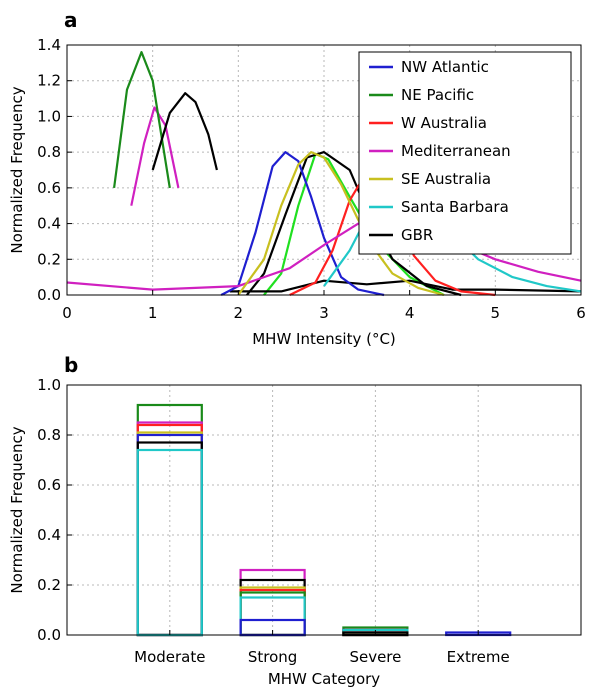 This screenshot has width=589, height=689. What do you see at coordinates (17, 169) in the screenshot?
I see `panel-a-ylabel: Normalized Frequency` at bounding box center [17, 169].